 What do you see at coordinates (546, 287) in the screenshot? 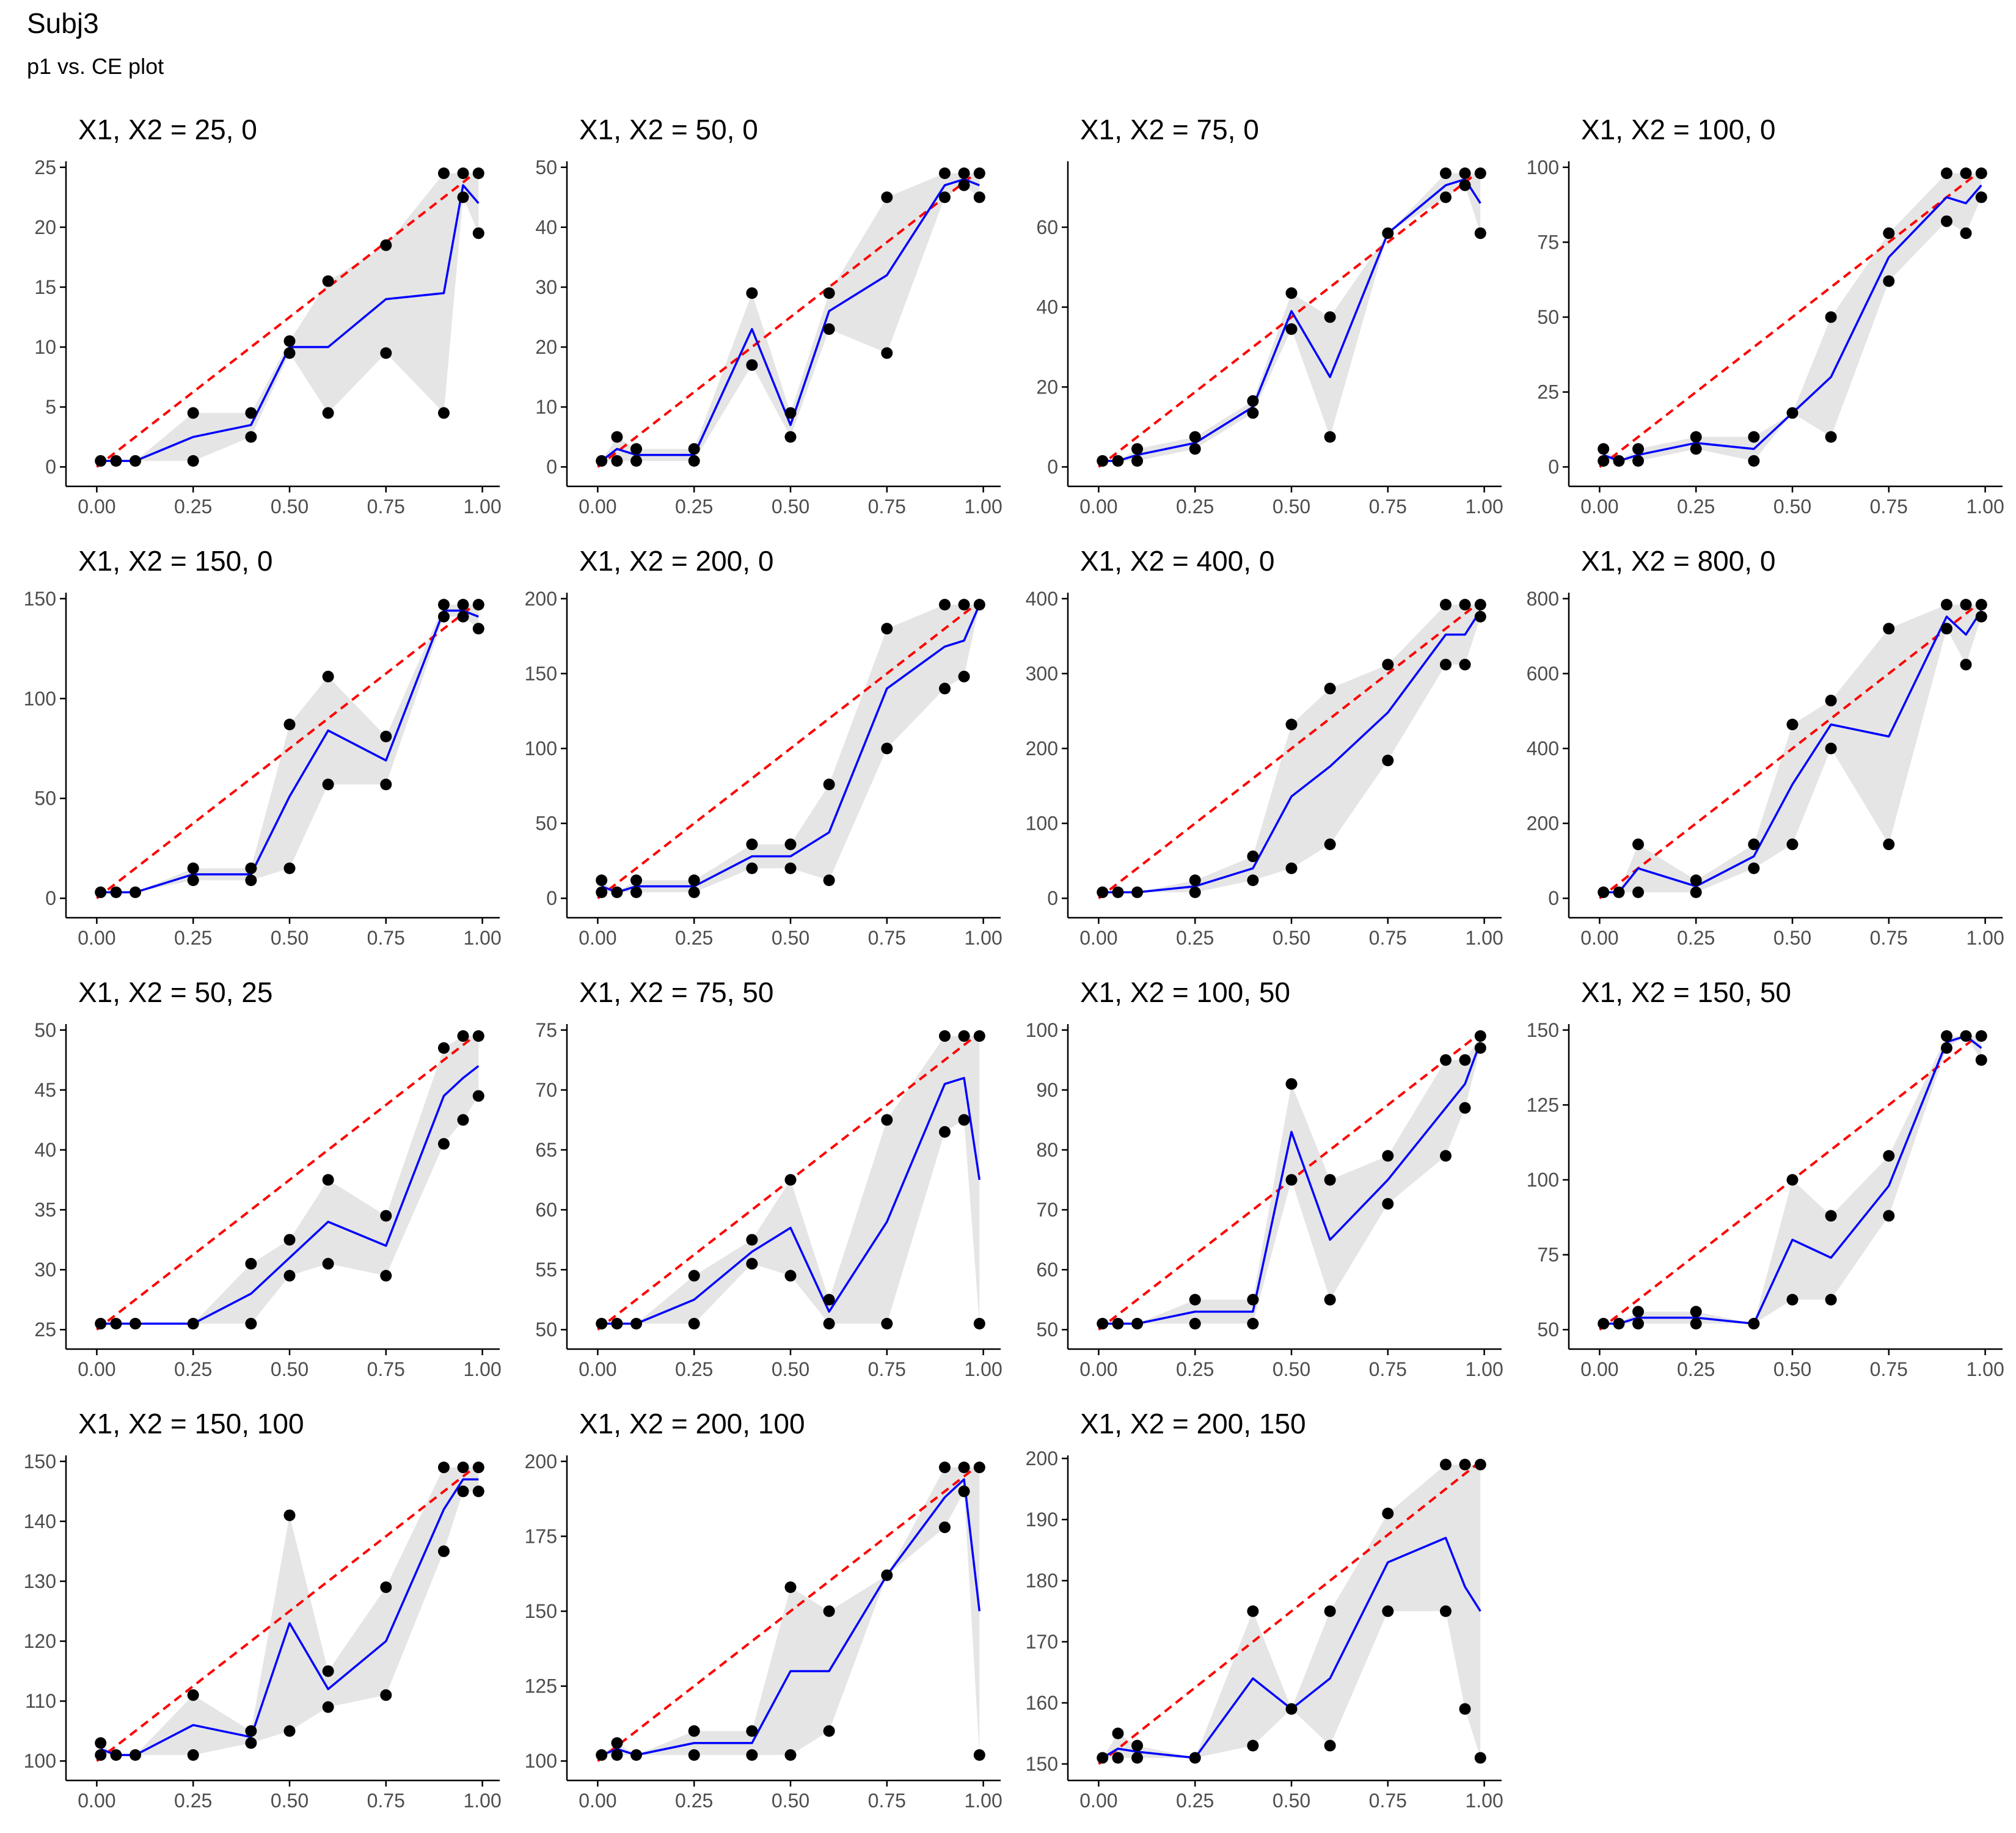
I see `y-tick-label: 30` at bounding box center [546, 287].